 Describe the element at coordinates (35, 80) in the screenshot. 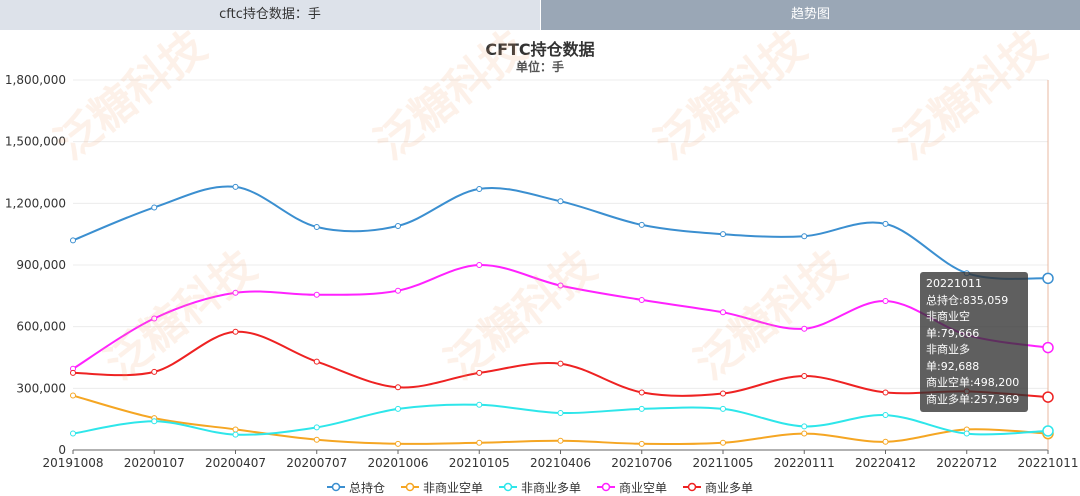

I see `y-tick-label: 1,800,000` at that location.